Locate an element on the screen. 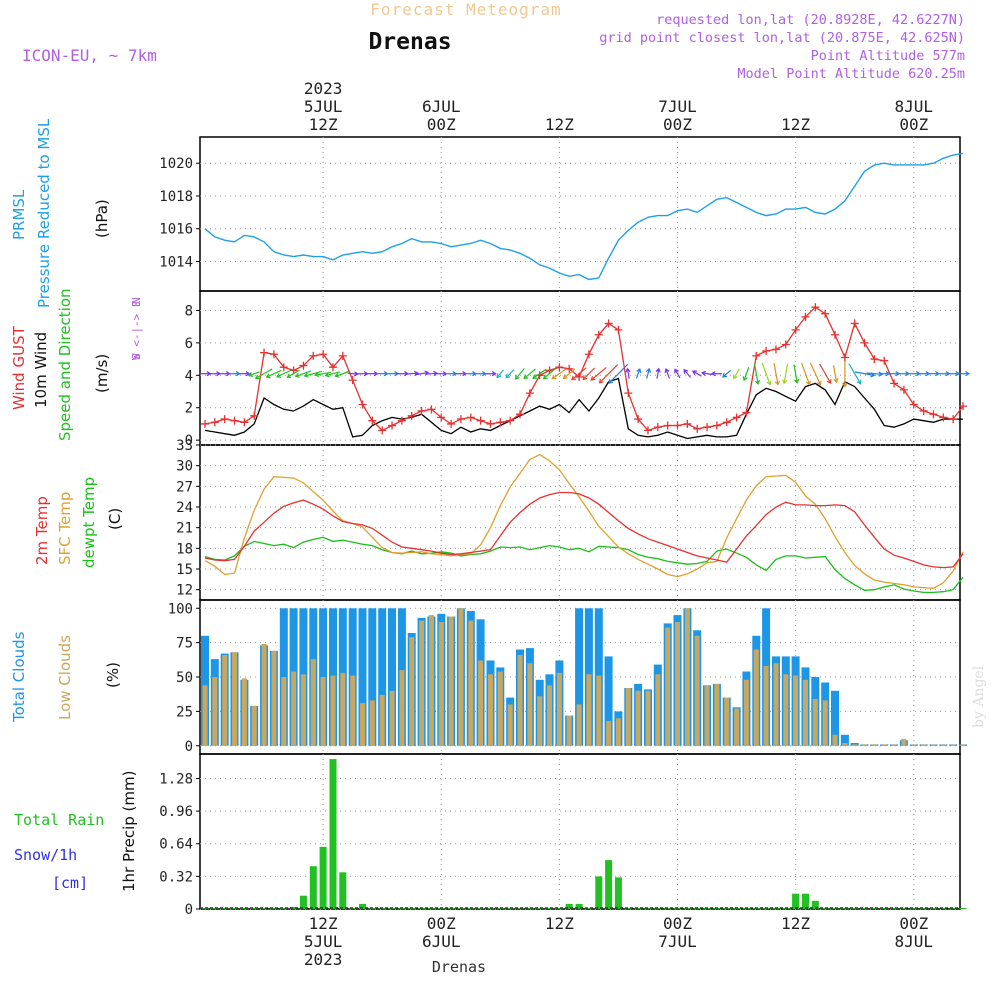  top-time-label: 2023 is located at coordinates (323, 88).